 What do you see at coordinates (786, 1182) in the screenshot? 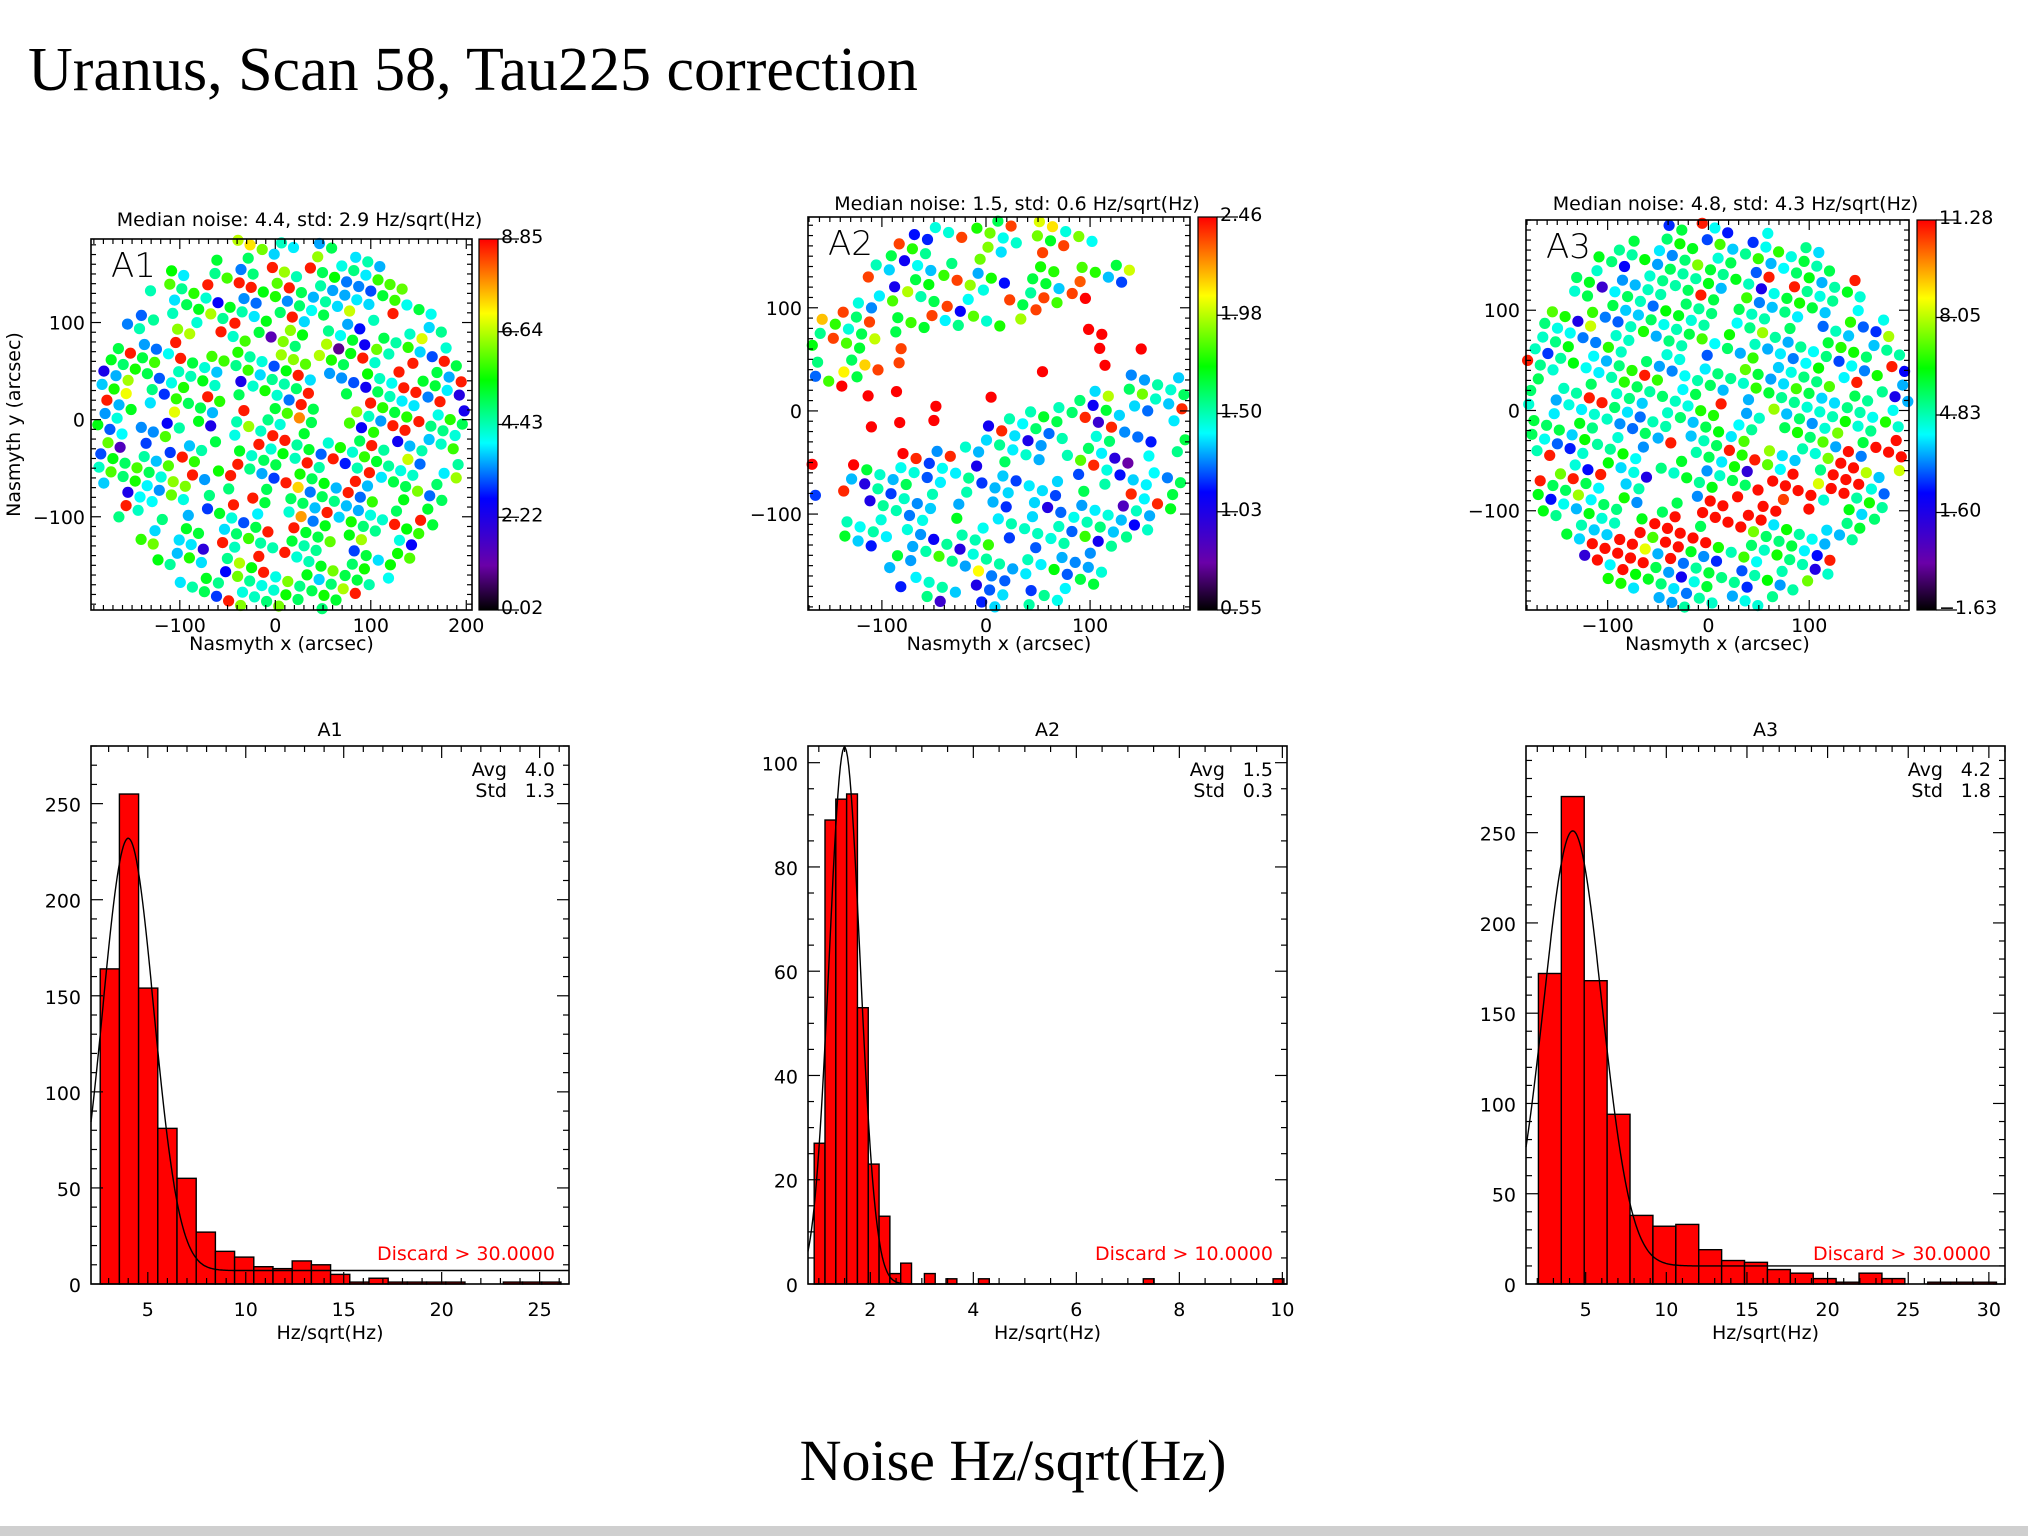
I see `y-tick-label: 20` at bounding box center [786, 1182].